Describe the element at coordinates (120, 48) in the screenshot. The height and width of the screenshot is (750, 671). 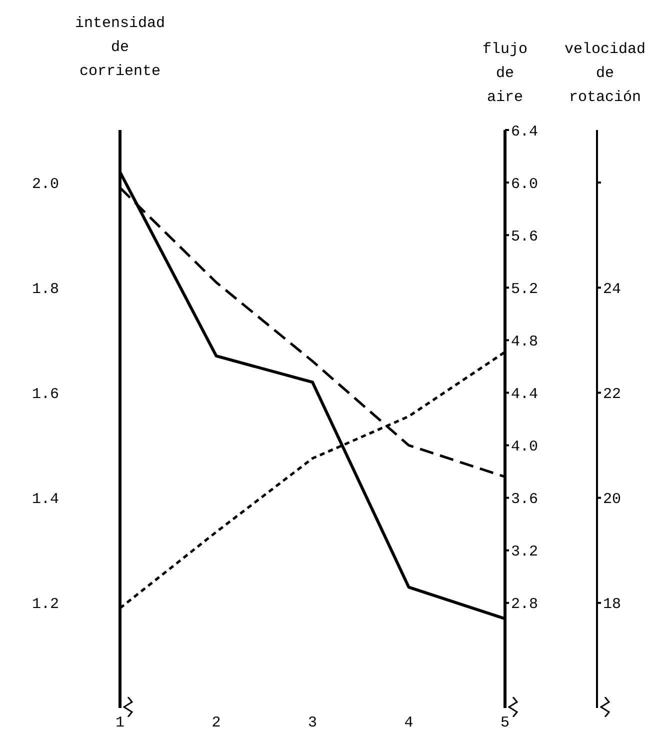
I see `y-axis-title: intensidad de corriente` at that location.